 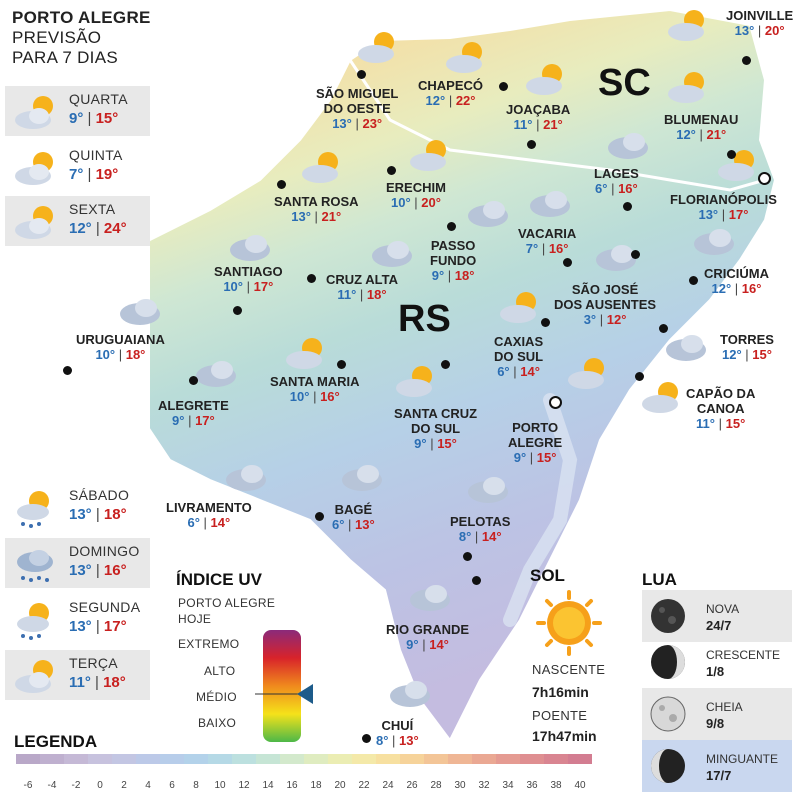 I want to click on legend-tick-label: -4, so click(x=52, y=785).